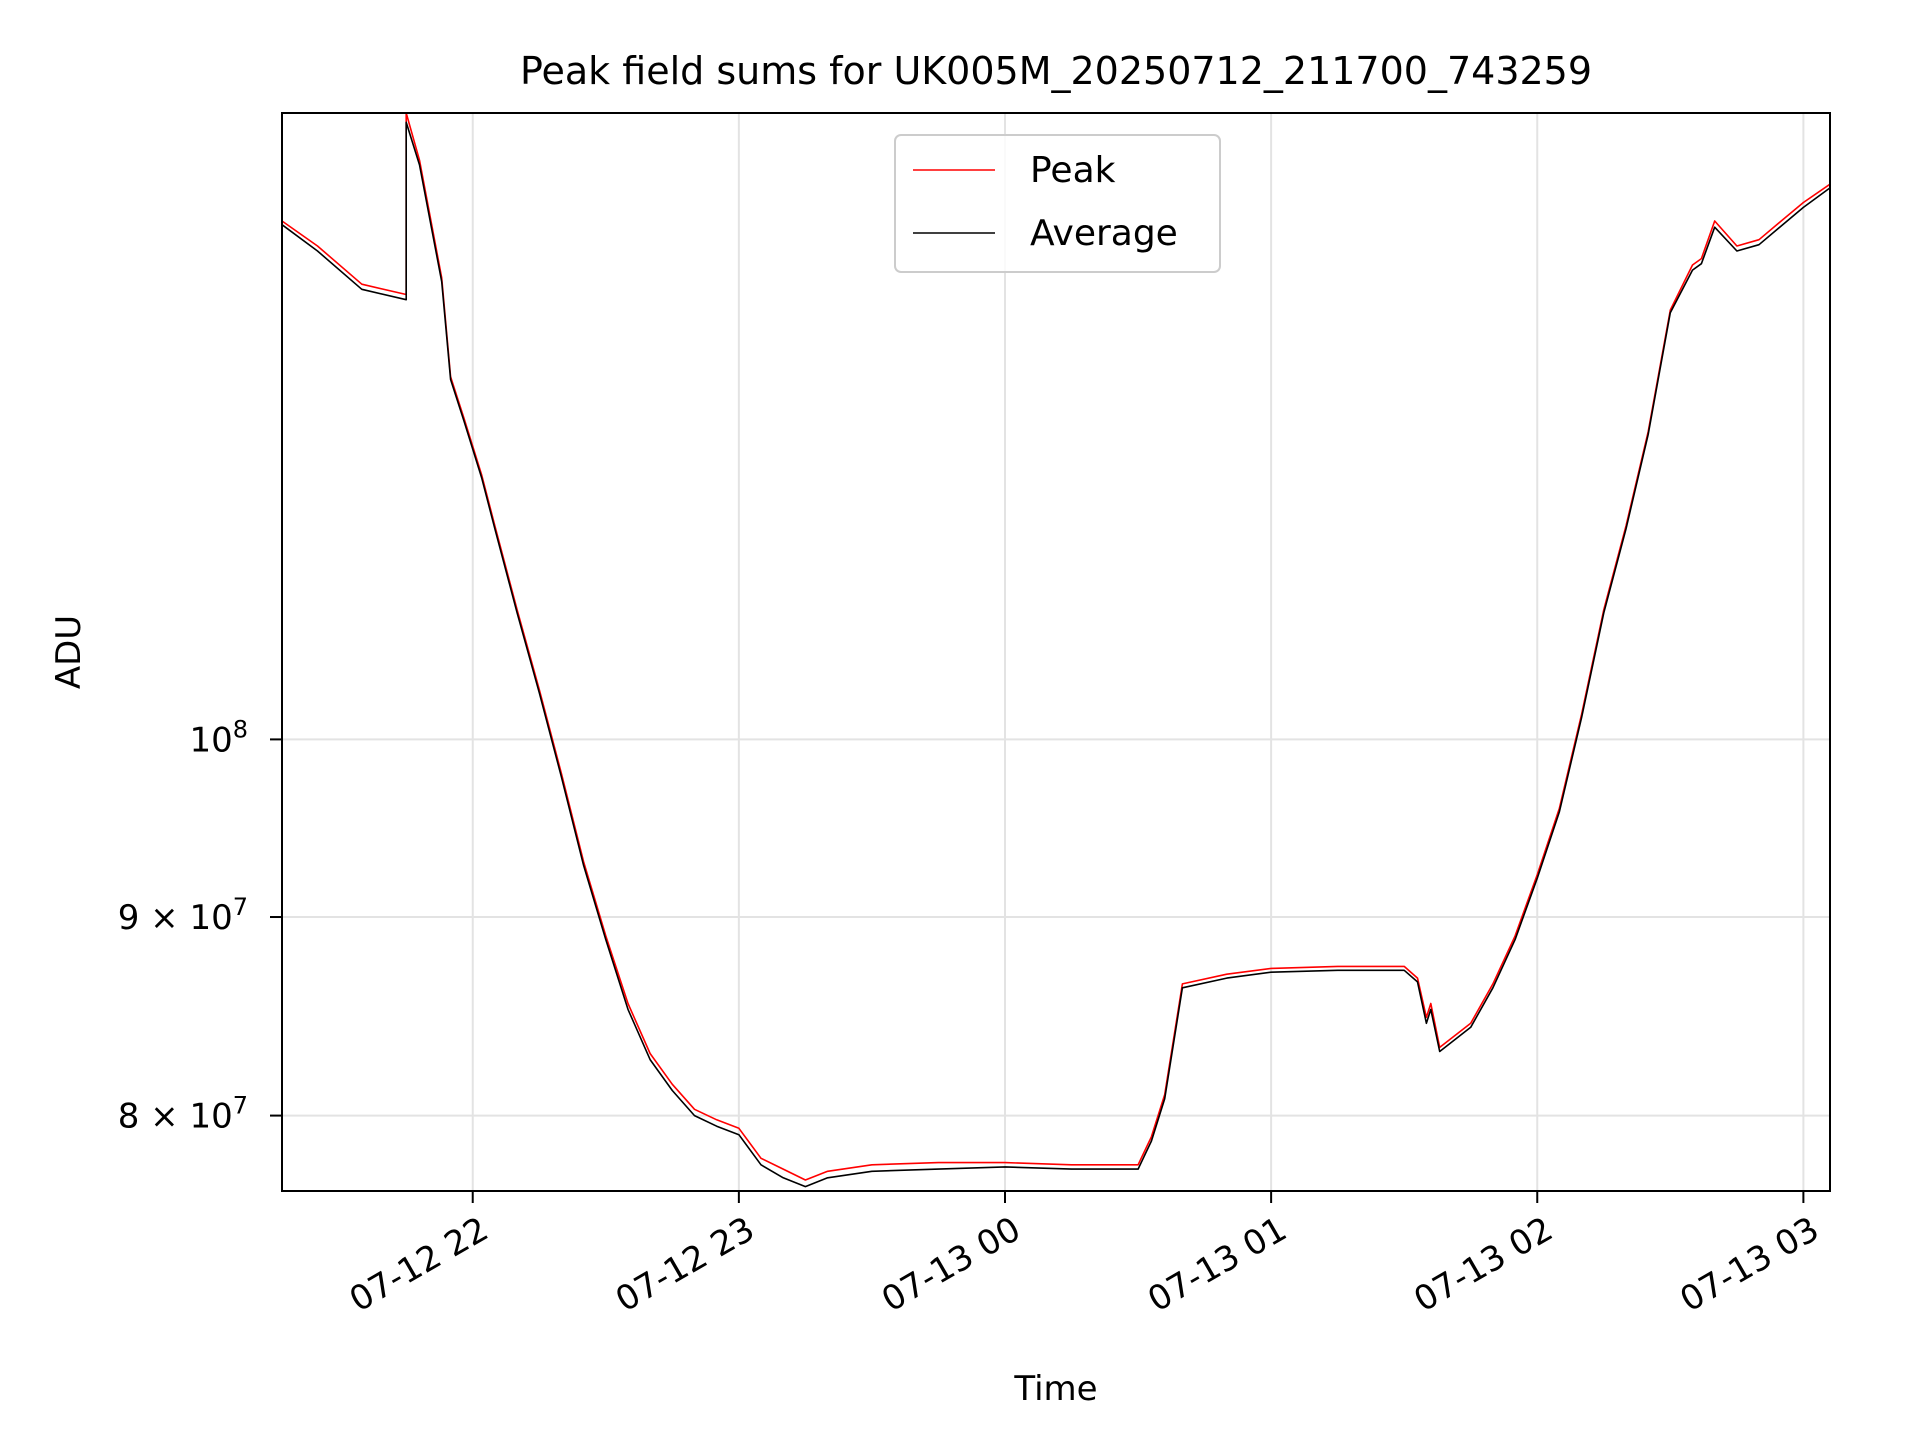 The width and height of the screenshot is (1920, 1440). What do you see at coordinates (1057, 203) in the screenshot?
I see `legend: Peak Average` at bounding box center [1057, 203].